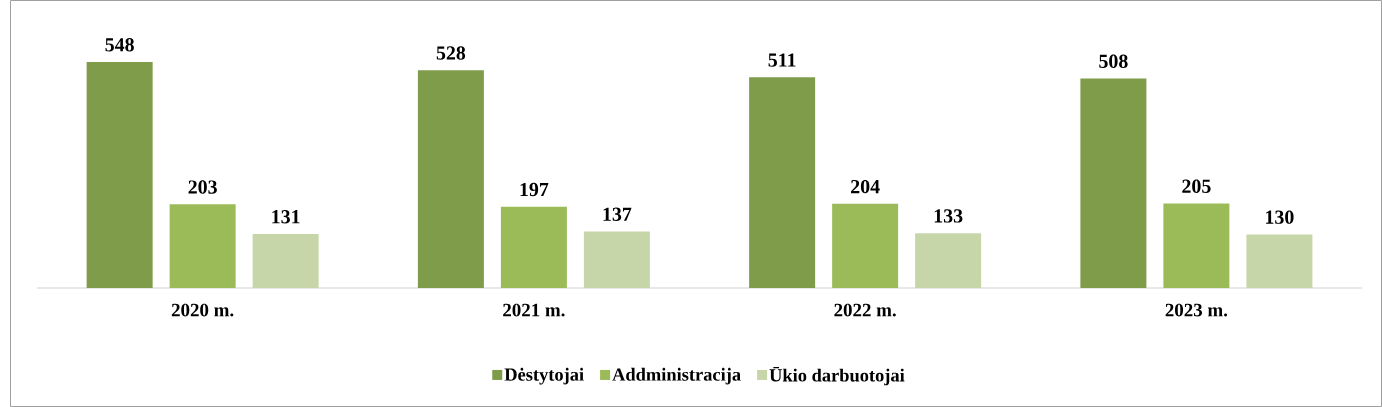  Describe the element at coordinates (451, 53) in the screenshot. I see `data-label: 528` at that location.